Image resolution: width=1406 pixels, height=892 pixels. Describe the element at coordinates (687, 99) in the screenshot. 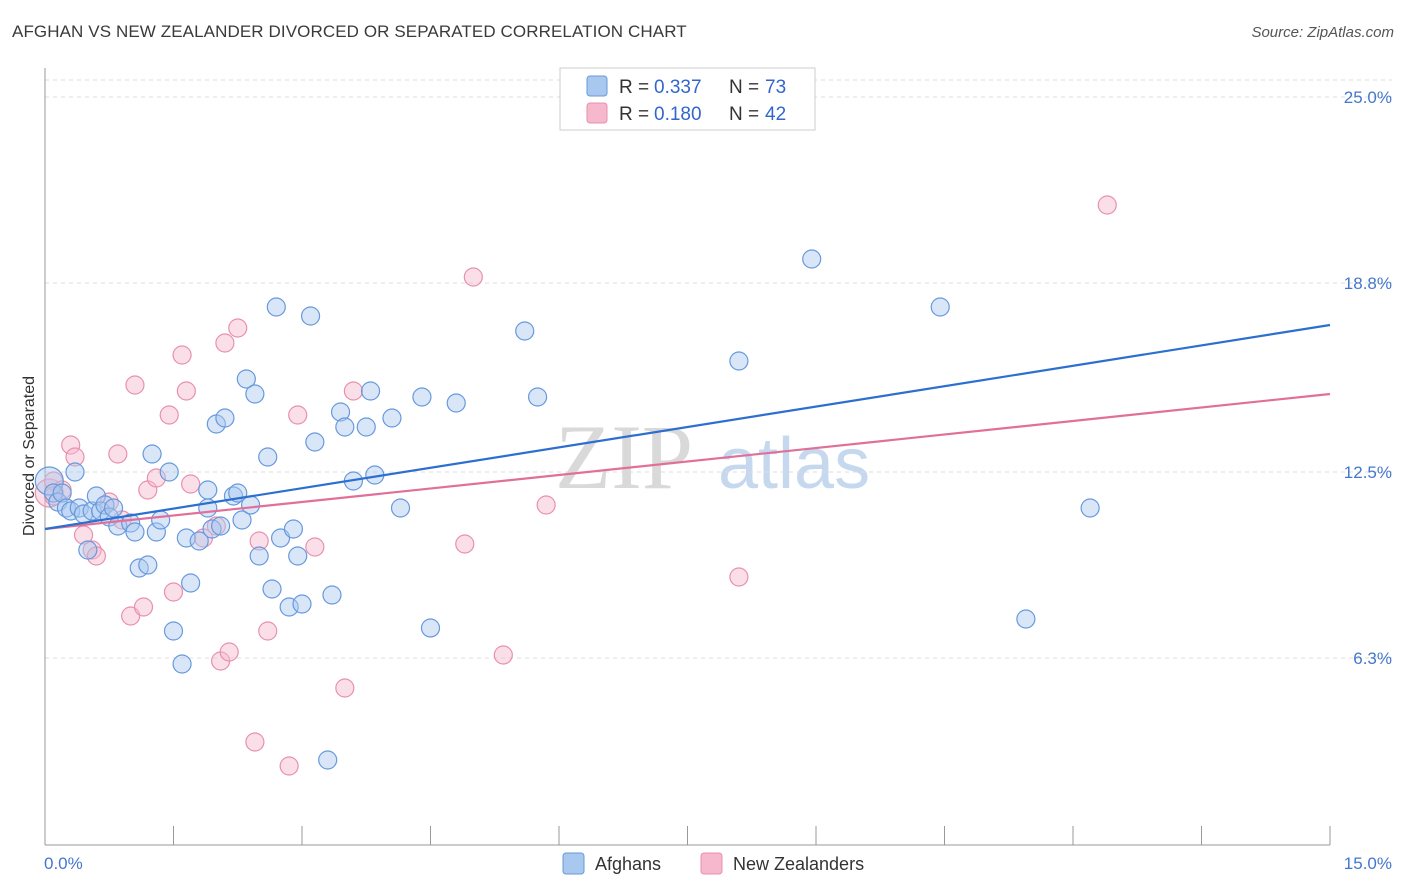

I see `legend-top: R = 0.337 N = 73 R = 0.180 N = 42` at that location.